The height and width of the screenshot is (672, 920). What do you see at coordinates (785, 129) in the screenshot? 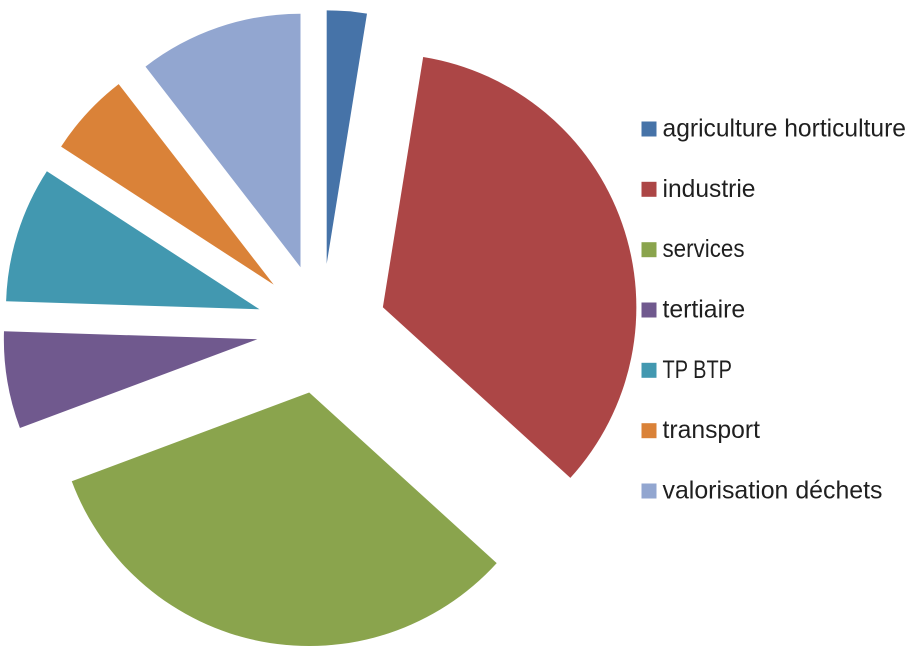
I see `svg-text: agriculture horticulture` at bounding box center [785, 129].